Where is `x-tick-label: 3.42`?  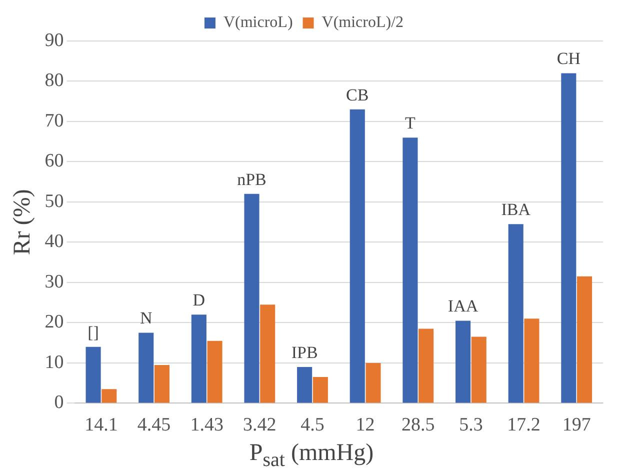
x-tick-label: 3.42 is located at coordinates (259, 425).